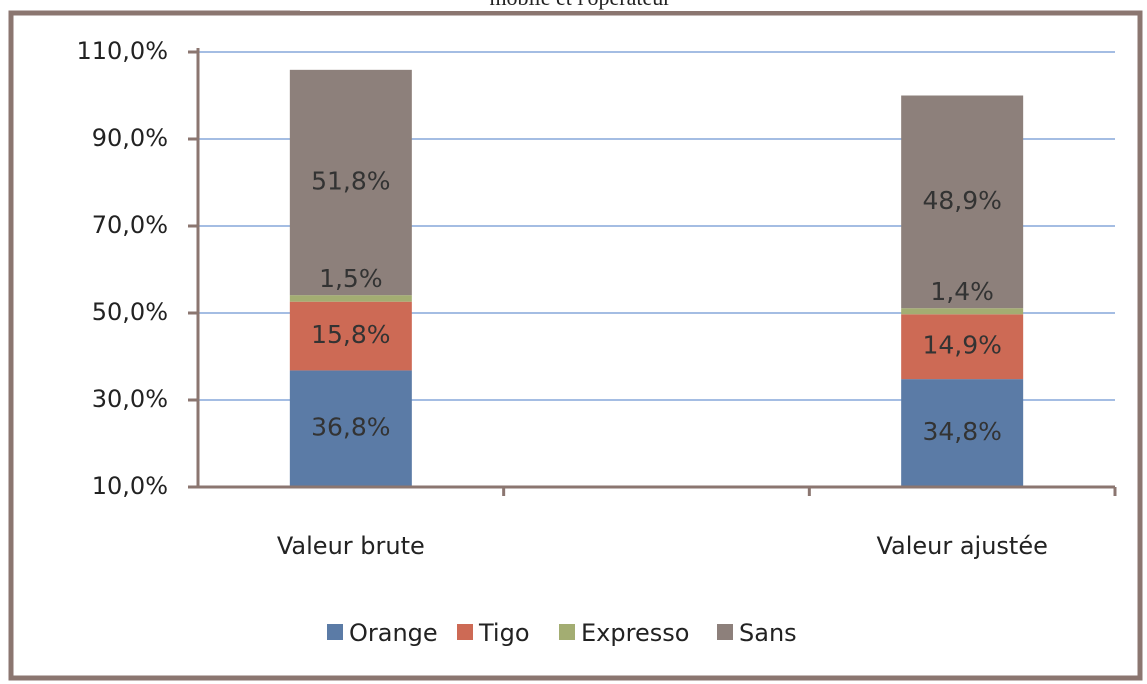 The width and height of the screenshot is (1147, 684). I want to click on data-label: 51,8%, so click(350, 181).